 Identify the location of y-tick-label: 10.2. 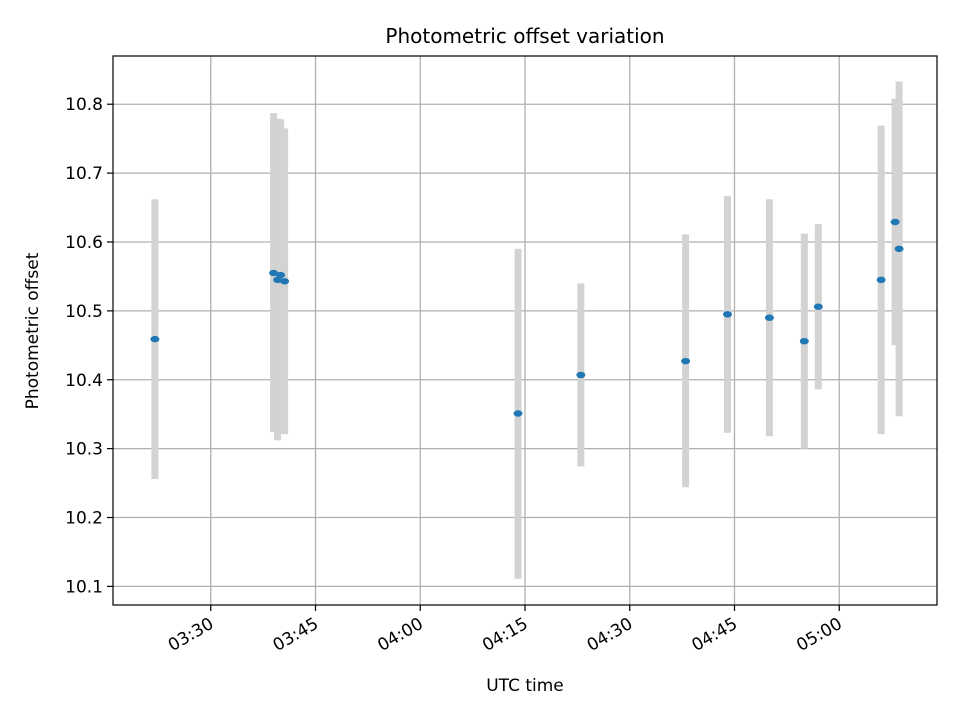
(84, 519).